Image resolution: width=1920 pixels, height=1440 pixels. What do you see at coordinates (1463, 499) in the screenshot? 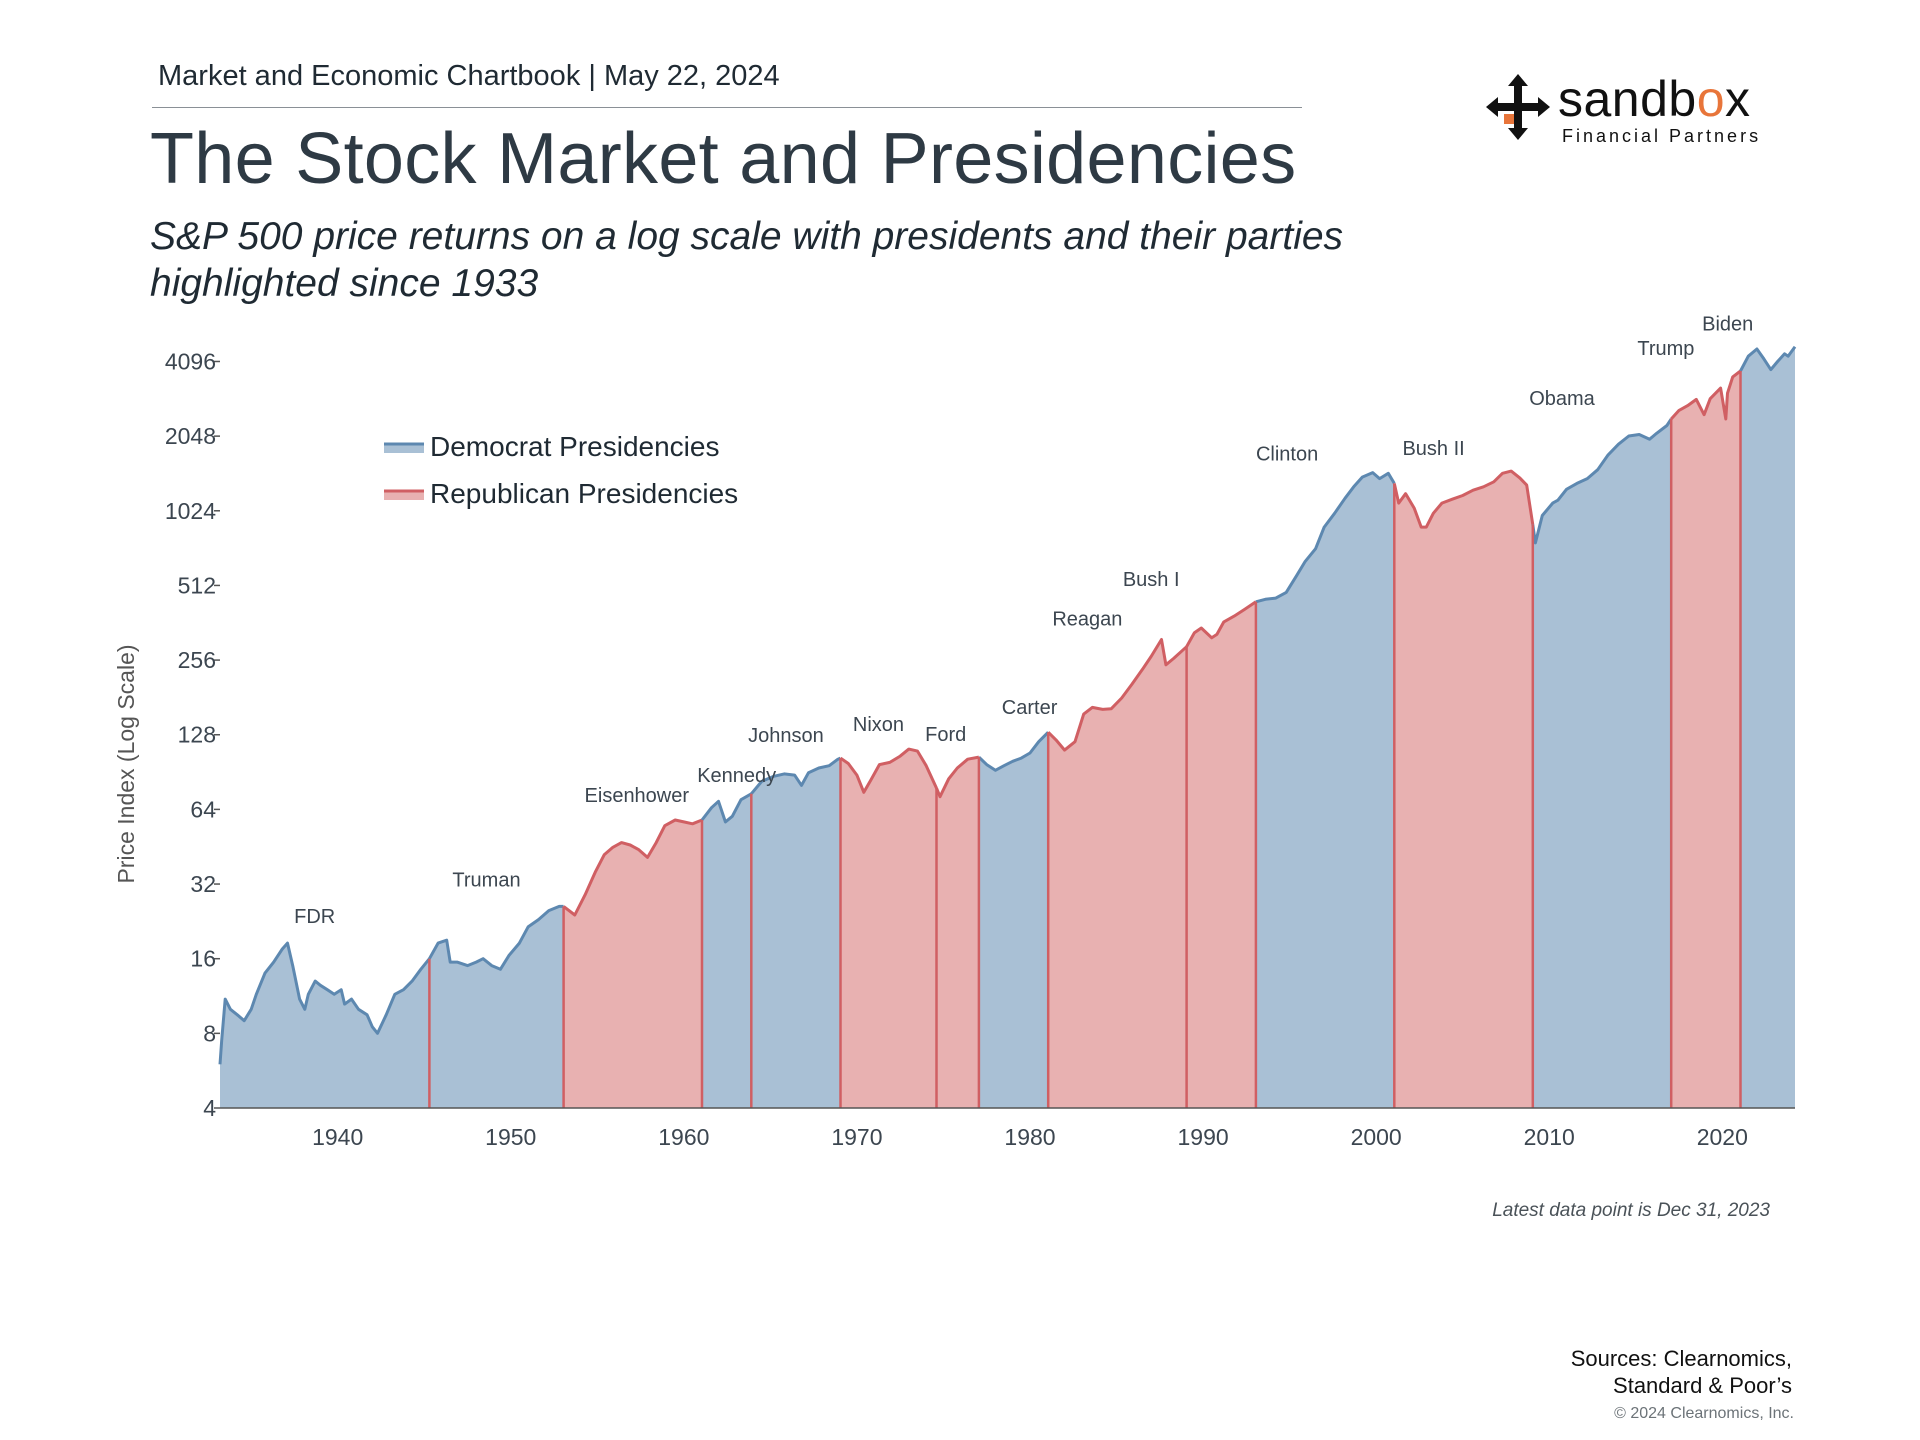
I see `price-line-bush-ii` at bounding box center [1463, 499].